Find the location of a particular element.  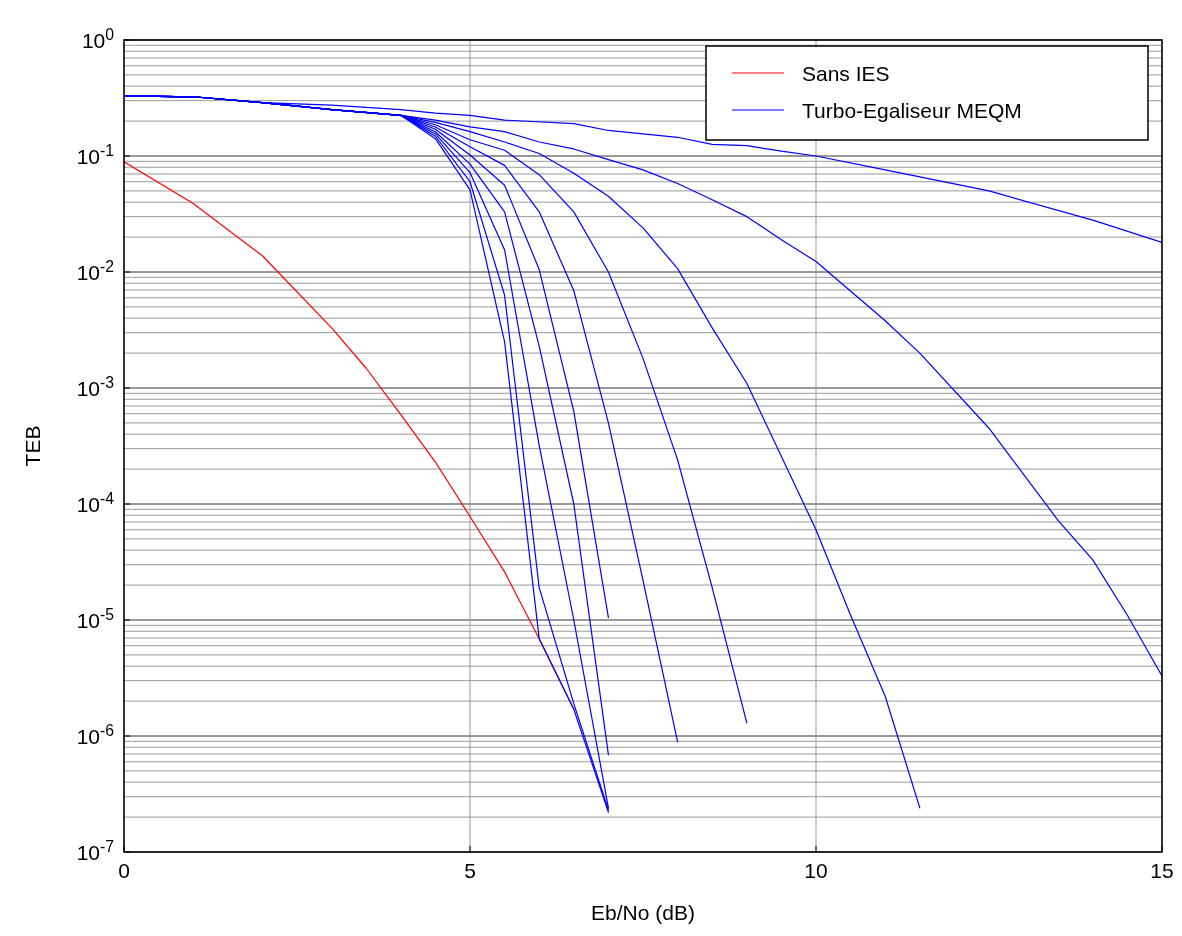

y-tick-label: 10$^{-5}$ is located at coordinates (95, 618).